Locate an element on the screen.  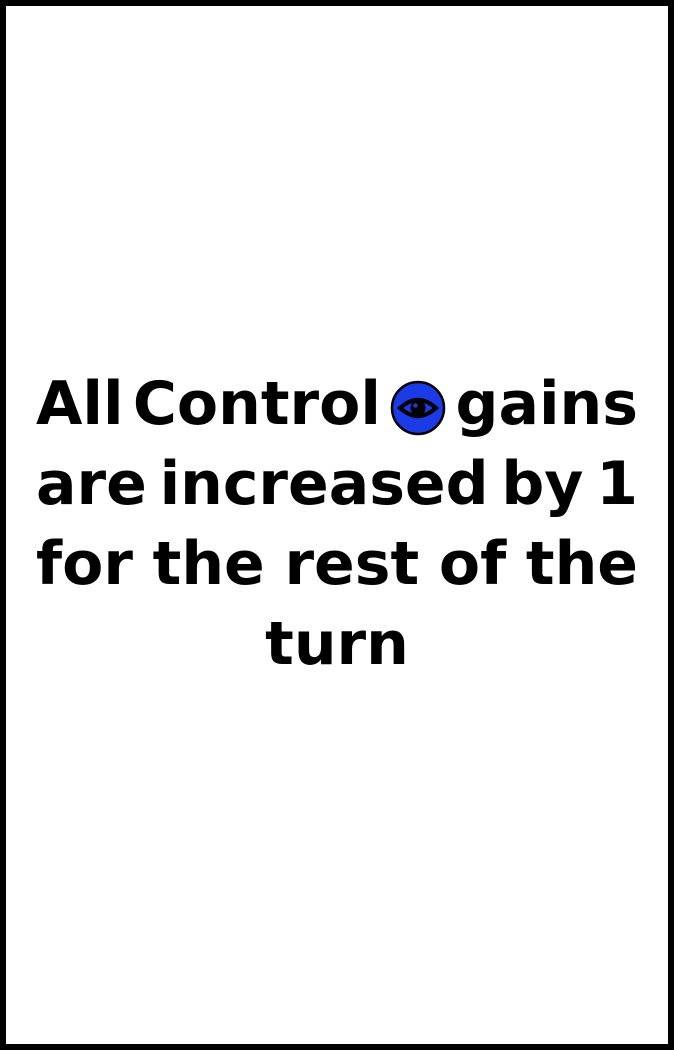
effect-line-1: All Control gains is located at coordinates (337, 404).